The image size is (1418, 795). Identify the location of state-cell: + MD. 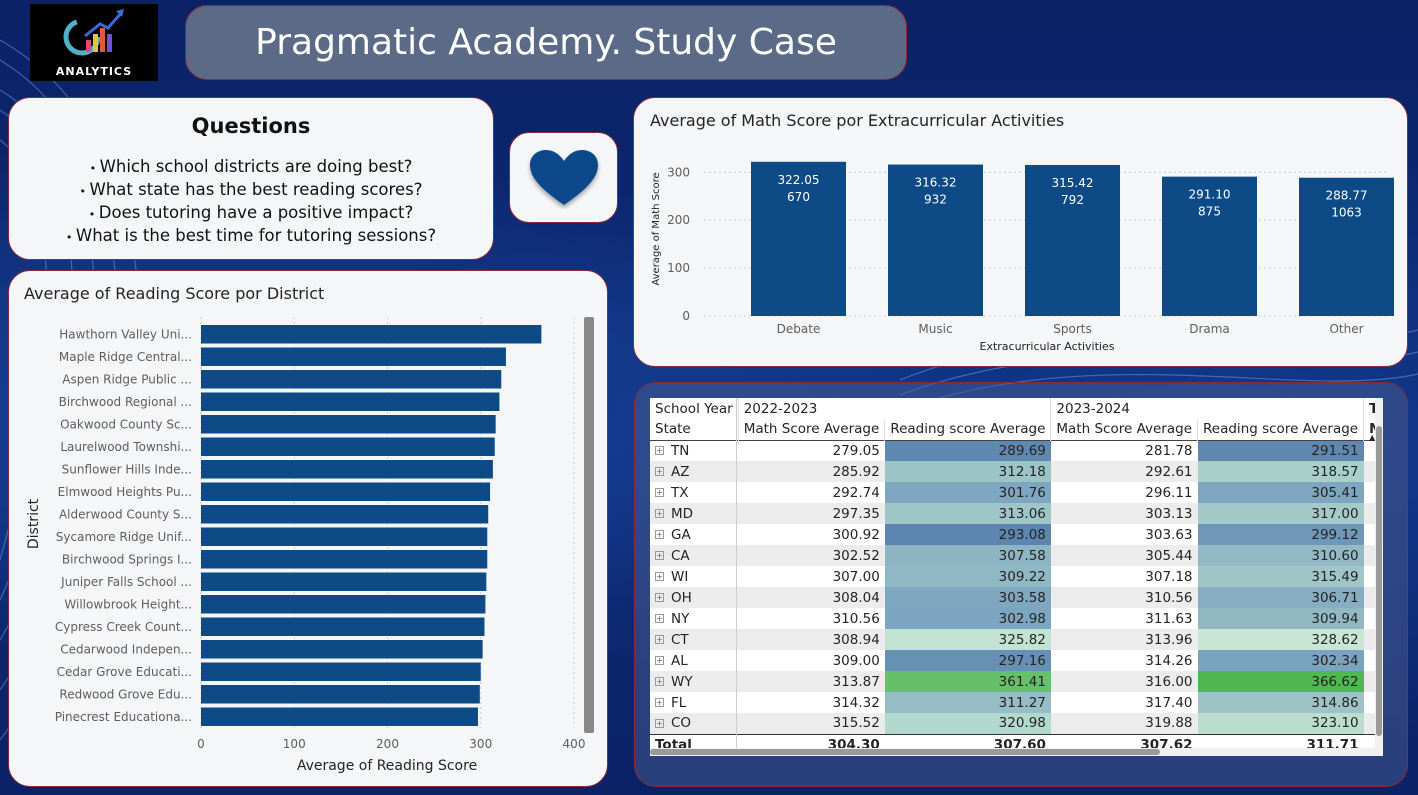
(694, 513).